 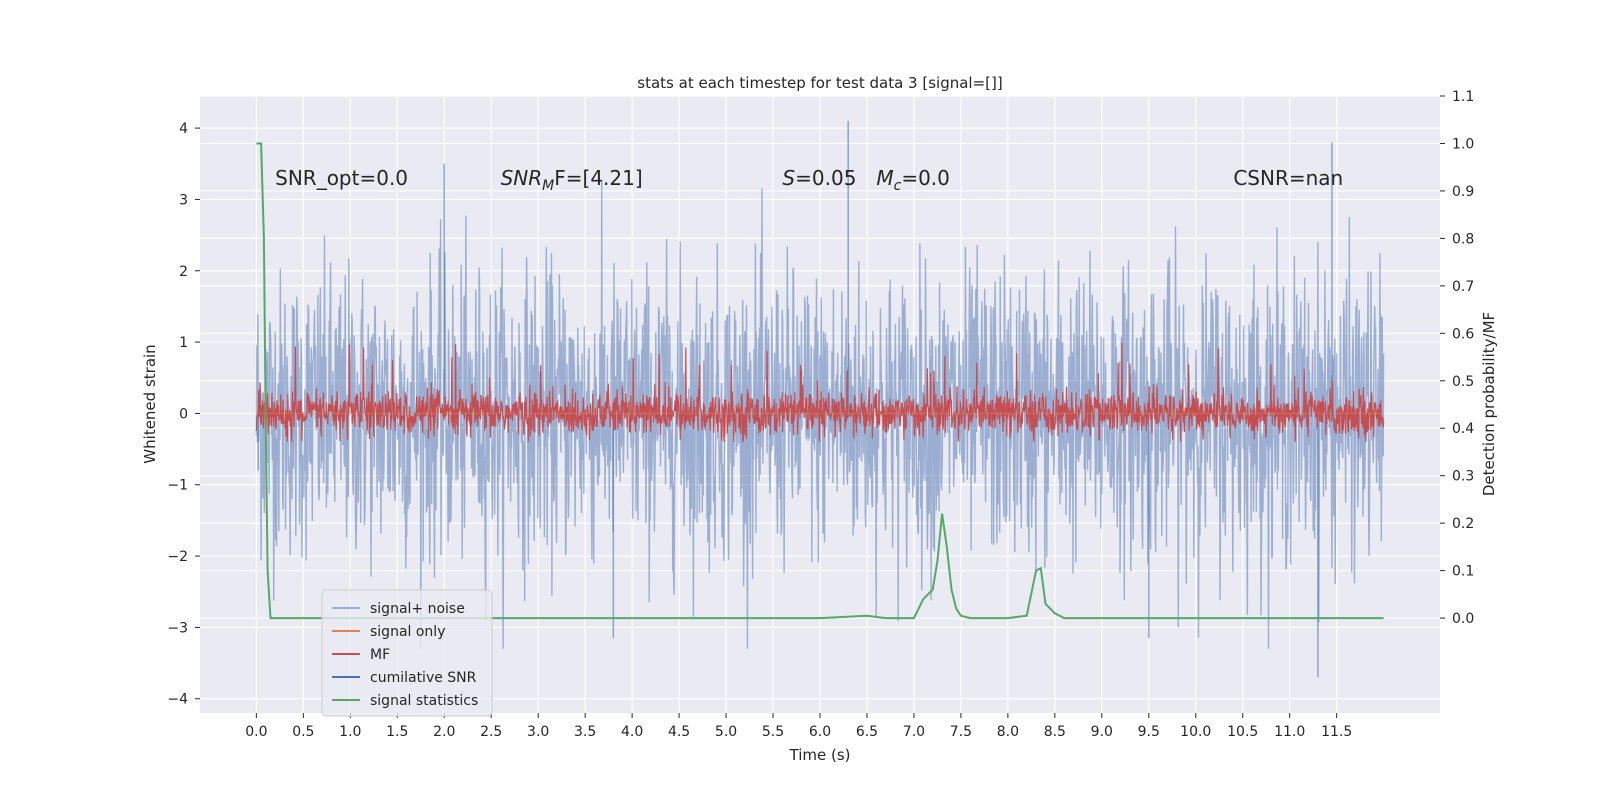 I want to click on legend-label: cumilative SNR, so click(x=423, y=678).